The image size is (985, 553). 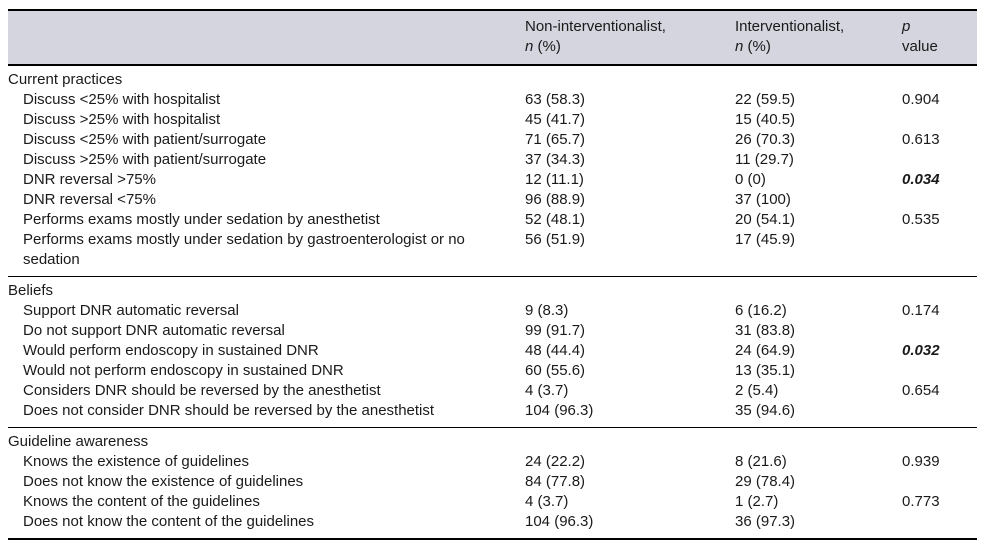 What do you see at coordinates (765, 350) in the screenshot?
I see `interventionalist-value: 24 (64.9)` at bounding box center [765, 350].